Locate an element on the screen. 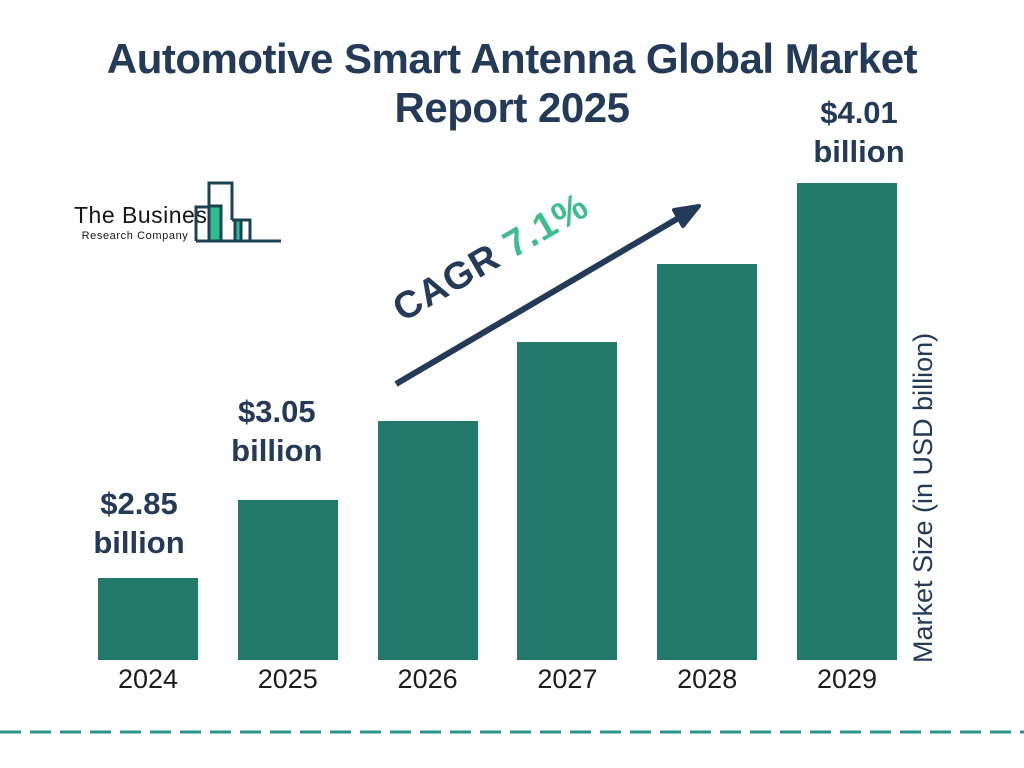 The height and width of the screenshot is (768, 1024). logo-subname: Research Company is located at coordinates (135, 236).